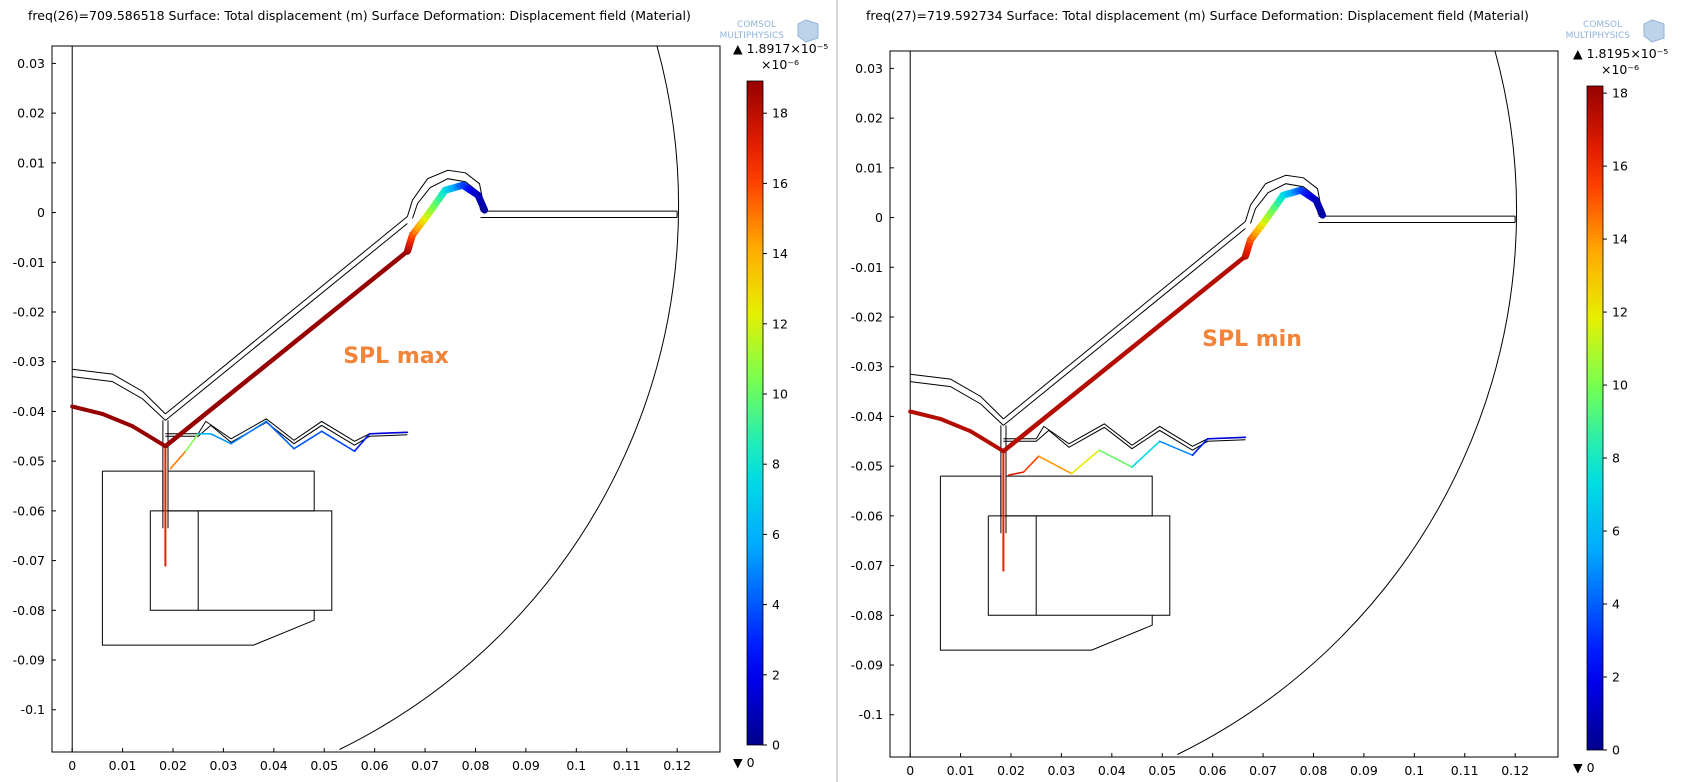 The image size is (1682, 782). I want to click on colorbar-multiplier: ×10⁻⁶, so click(1620, 69).